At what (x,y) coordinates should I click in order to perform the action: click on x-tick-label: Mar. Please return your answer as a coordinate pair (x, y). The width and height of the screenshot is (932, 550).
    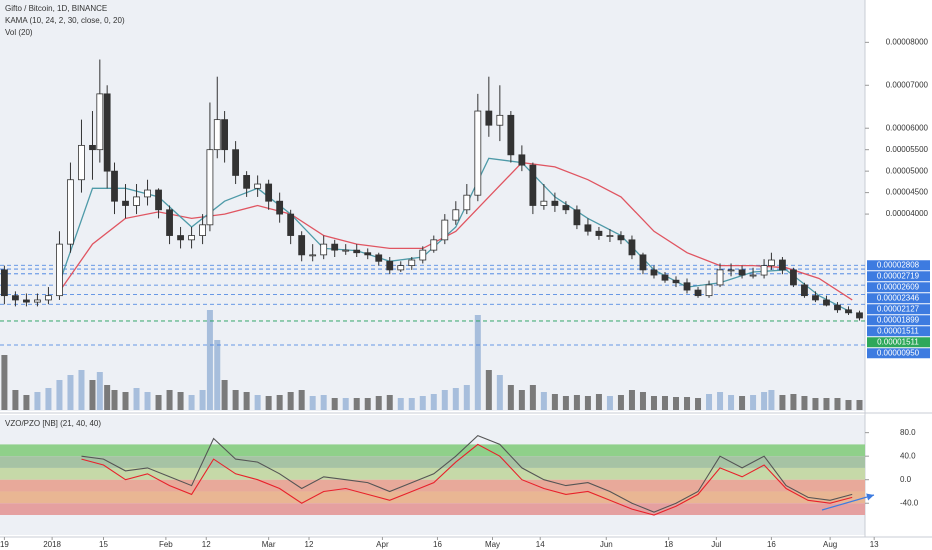
    Looking at the image, I should click on (269, 544).